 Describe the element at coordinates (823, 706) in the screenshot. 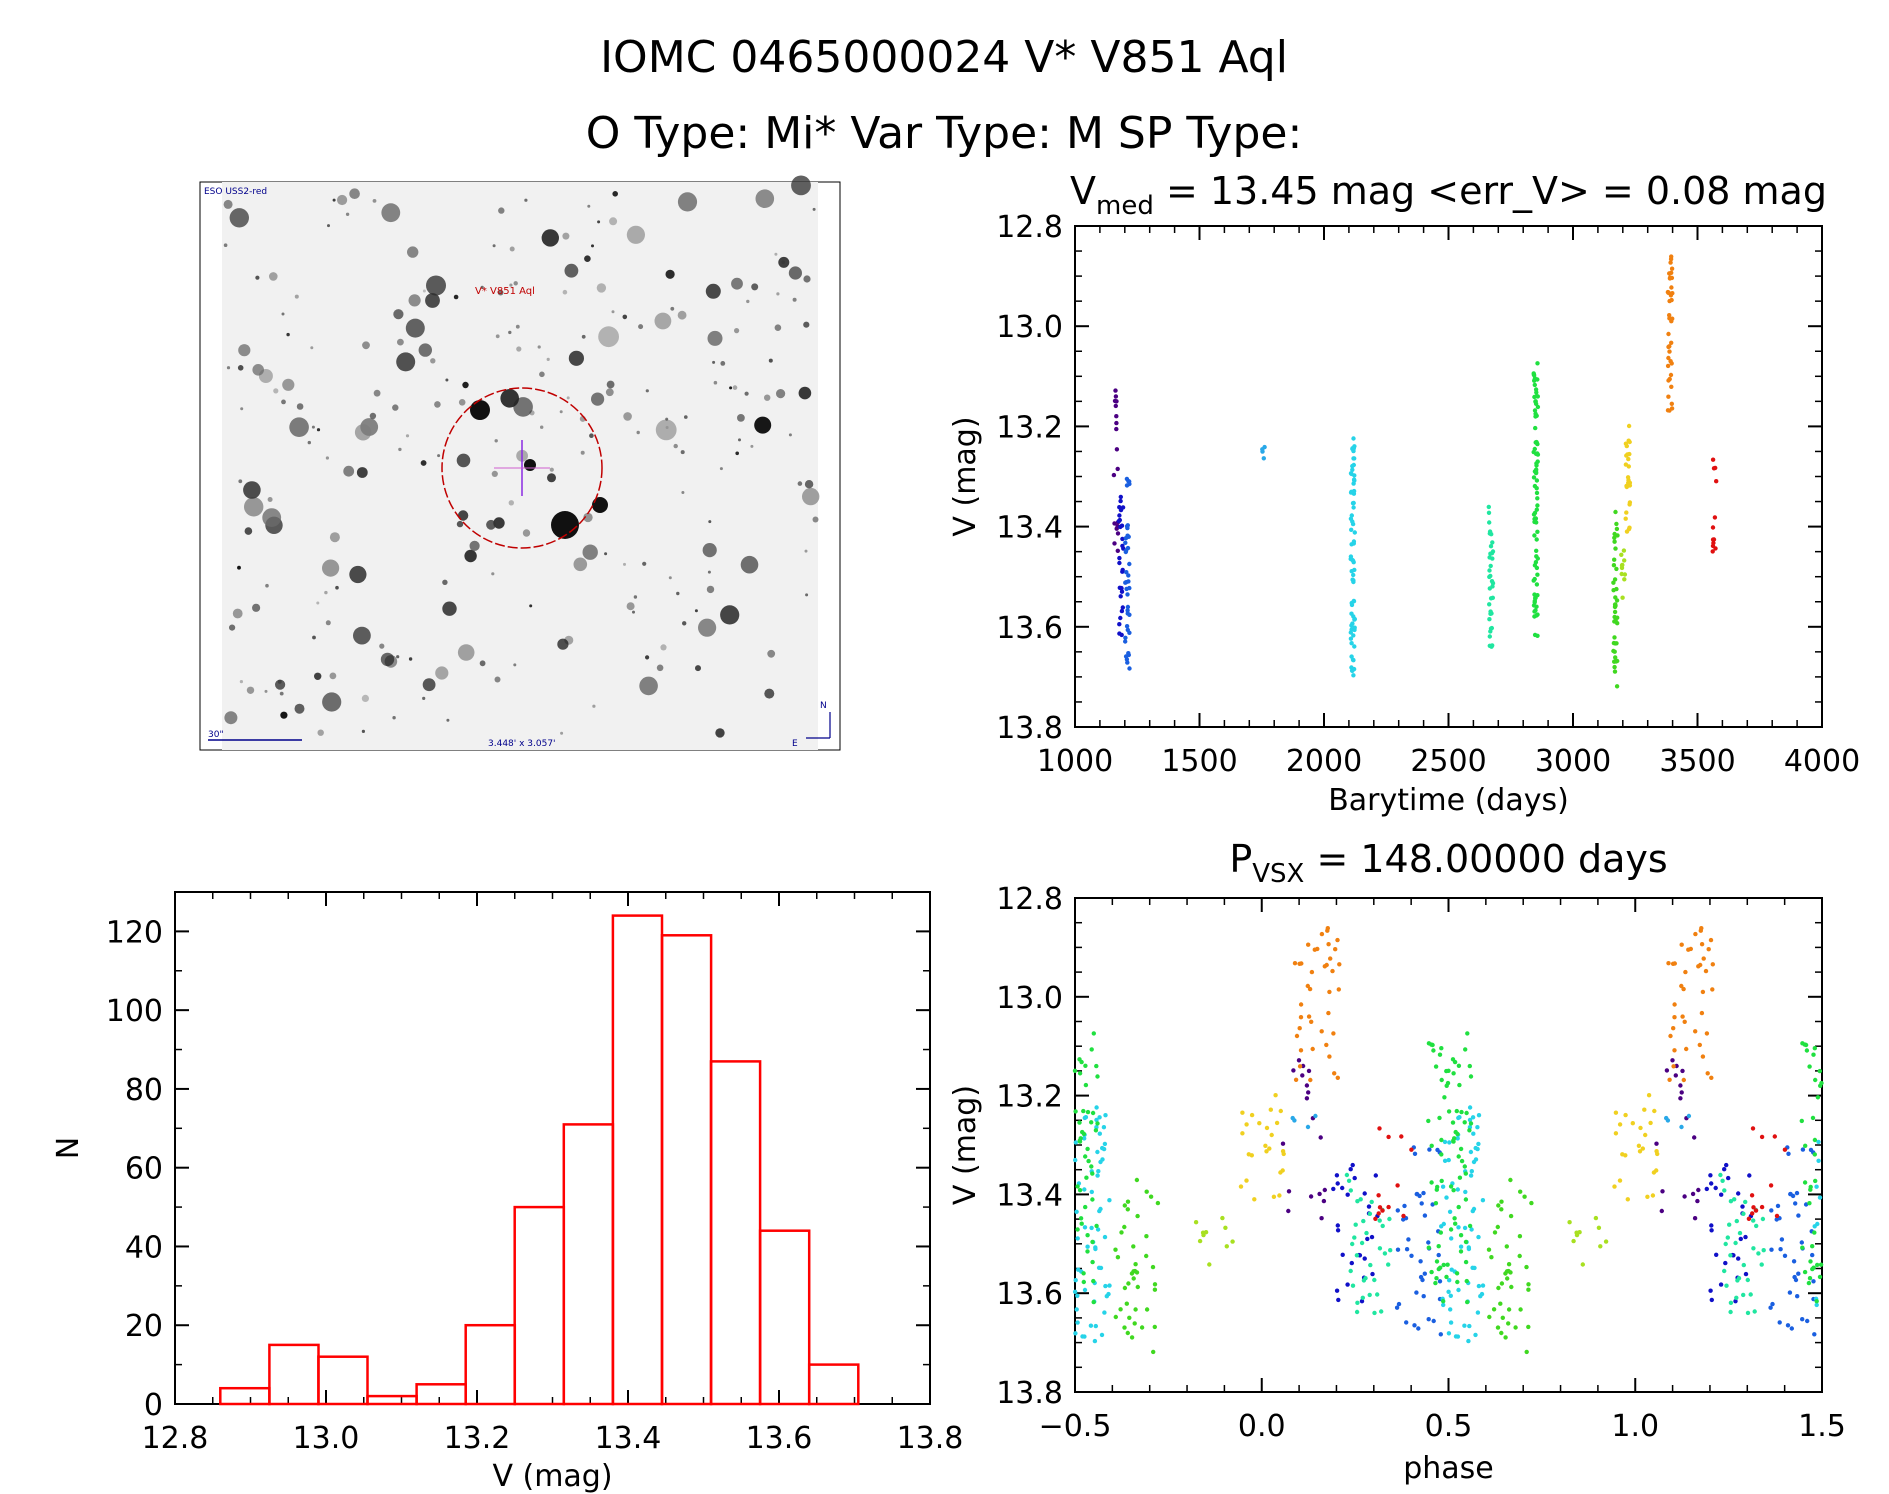

I see `north-label: N` at that location.